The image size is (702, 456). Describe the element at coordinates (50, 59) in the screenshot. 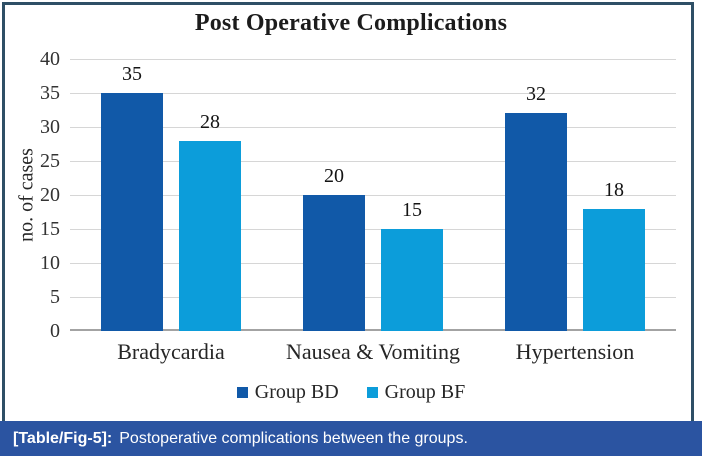

I see `y-tick-label-40: 40` at that location.